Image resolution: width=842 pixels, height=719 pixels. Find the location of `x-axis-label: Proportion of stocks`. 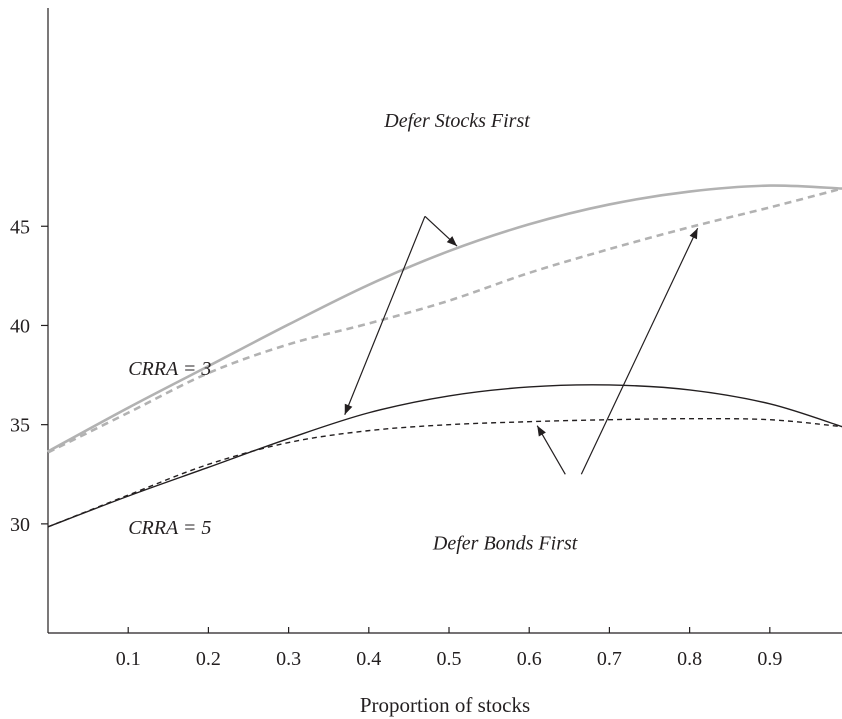

x-axis-label: Proportion of stocks is located at coordinates (445, 705).